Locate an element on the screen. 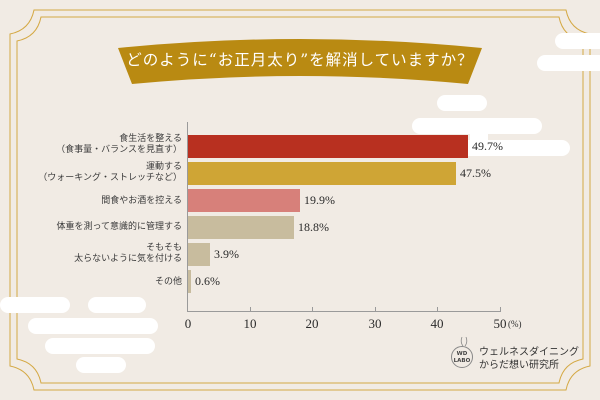 This screenshot has width=600, height=400. category-label: 体重を測って意識的に管理する is located at coordinates (119, 227).